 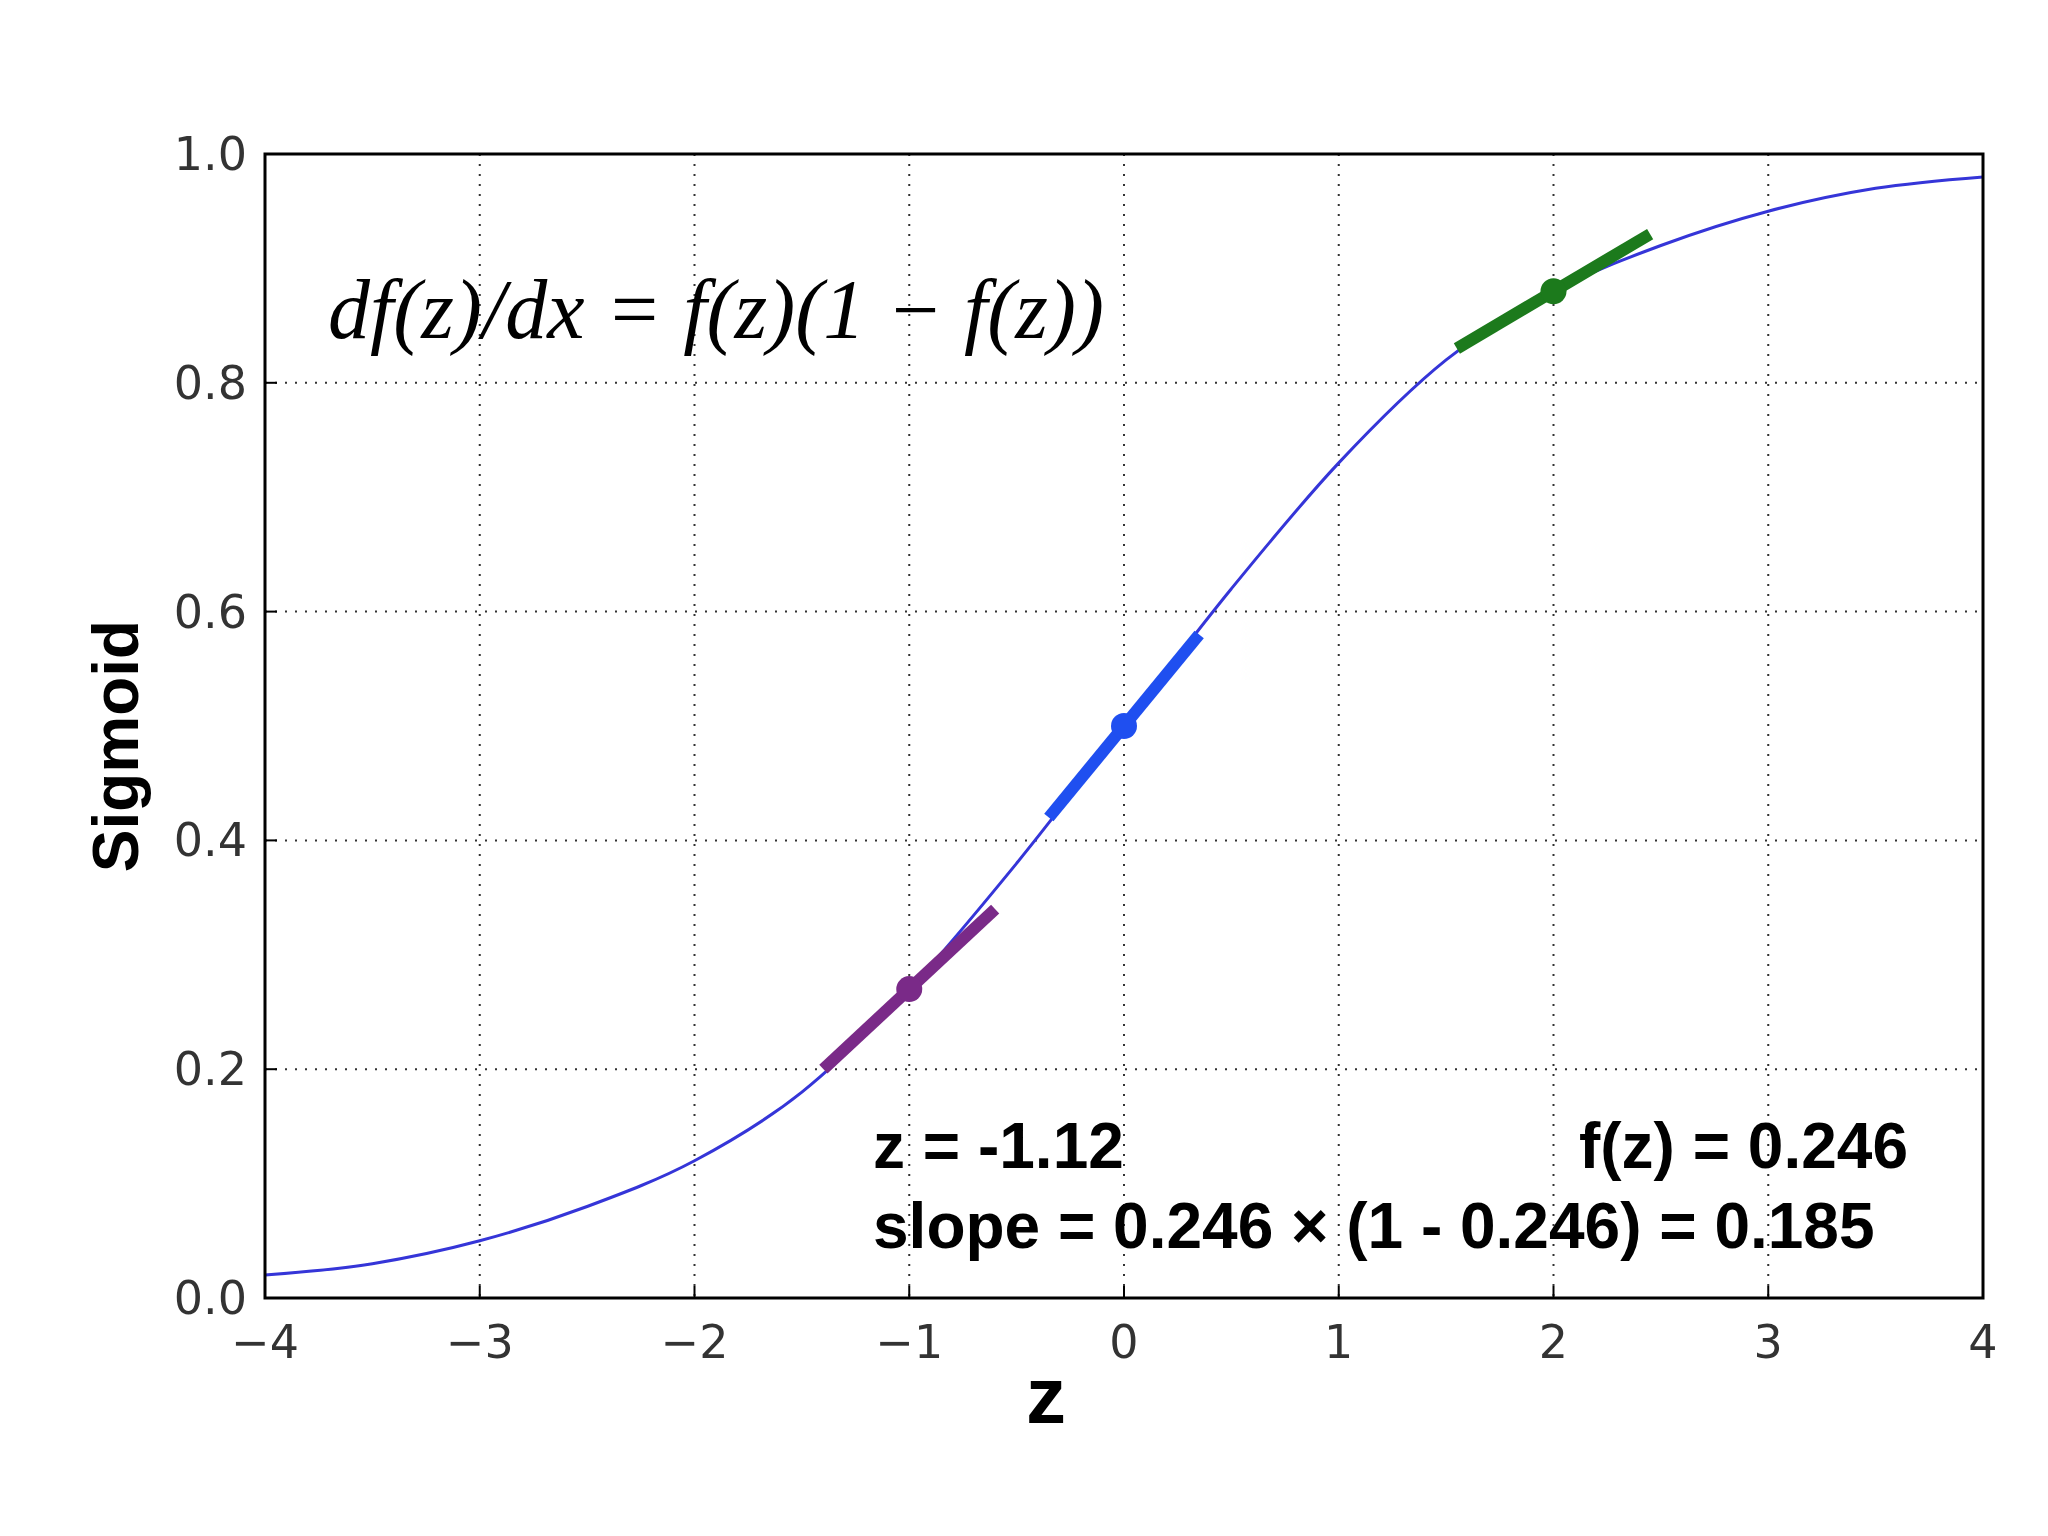 I want to click on y-tick-label: 0.4, so click(x=210, y=840).